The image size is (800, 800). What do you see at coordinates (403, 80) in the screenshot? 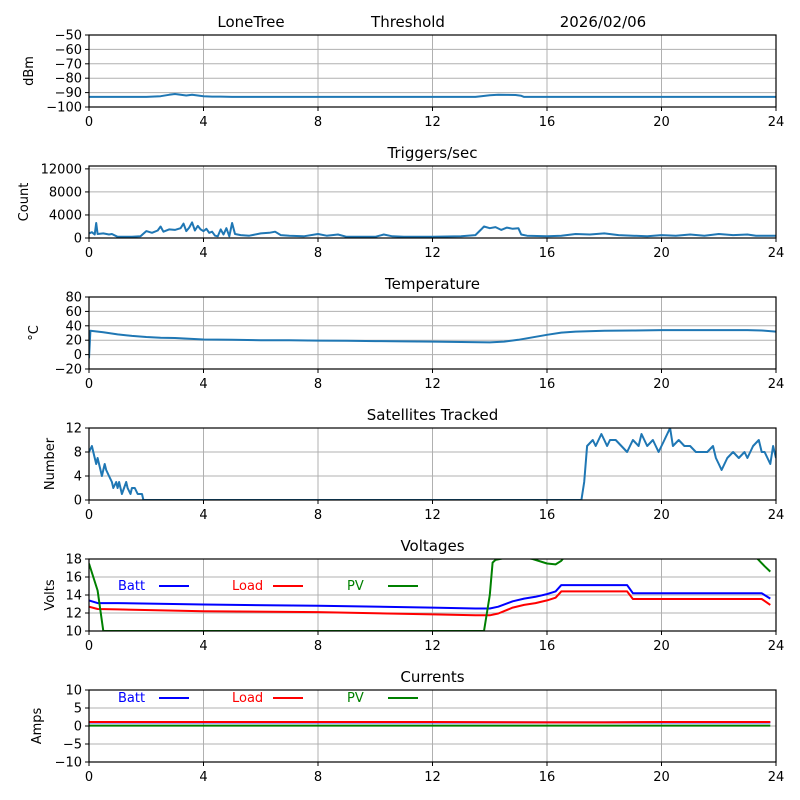
I see `panel-rssi: 0 4 8 12 16 20 24 −100−90−80−70−60−50 dBm` at bounding box center [403, 80].